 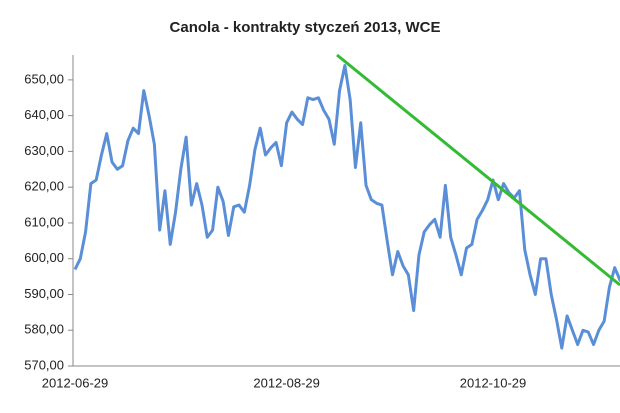 I want to click on y-tick-label: 630,00, so click(x=44, y=150).